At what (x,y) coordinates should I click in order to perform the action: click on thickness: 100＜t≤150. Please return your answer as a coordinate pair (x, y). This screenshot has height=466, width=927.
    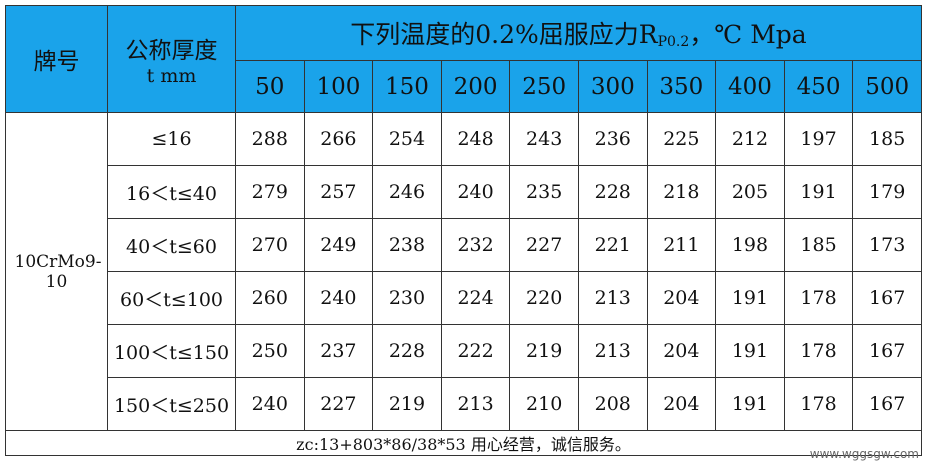
    Looking at the image, I should click on (171, 351).